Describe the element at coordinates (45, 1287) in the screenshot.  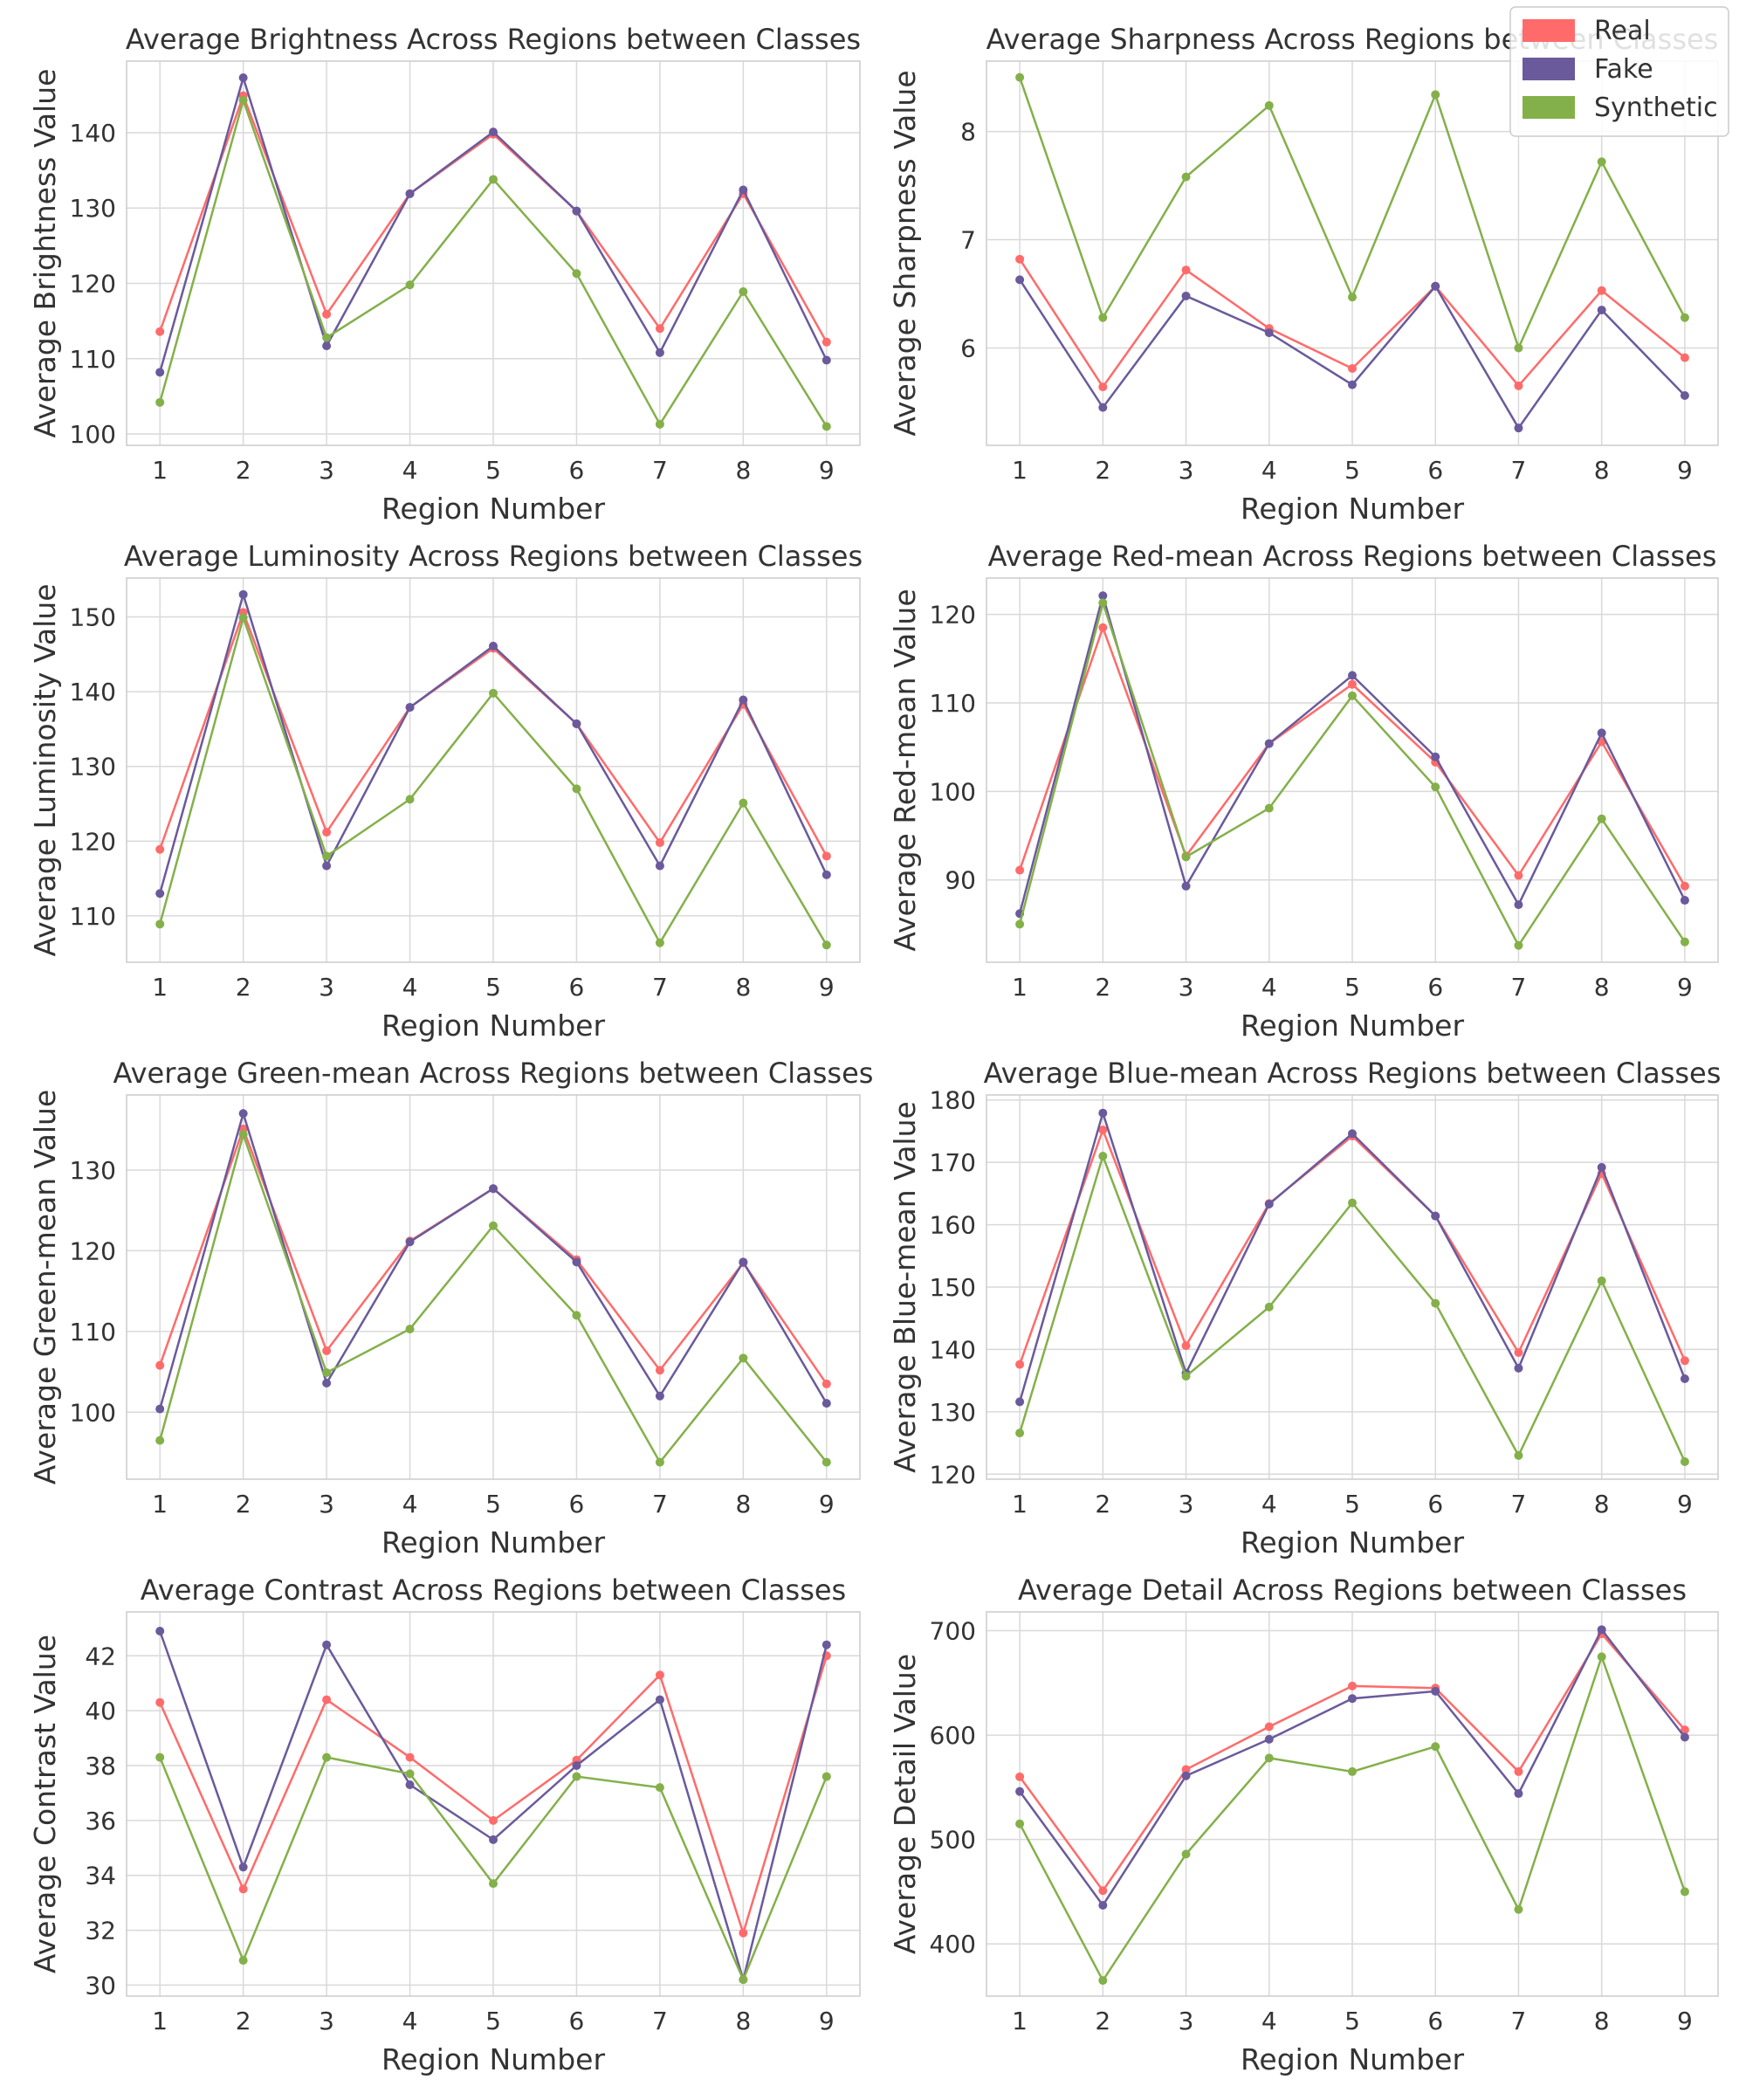
I see `y-axis-label: Average Green-mean Value` at that location.